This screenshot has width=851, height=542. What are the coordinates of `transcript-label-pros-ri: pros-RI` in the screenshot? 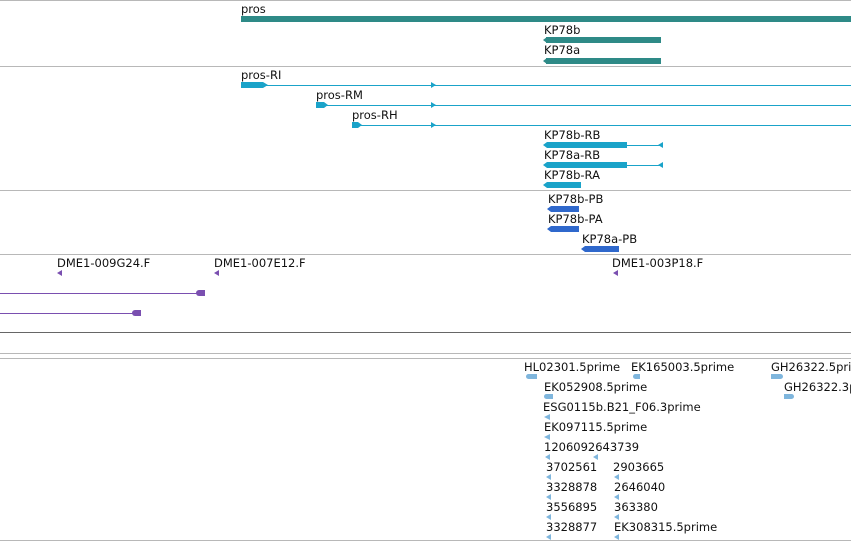 It's located at (261, 75).